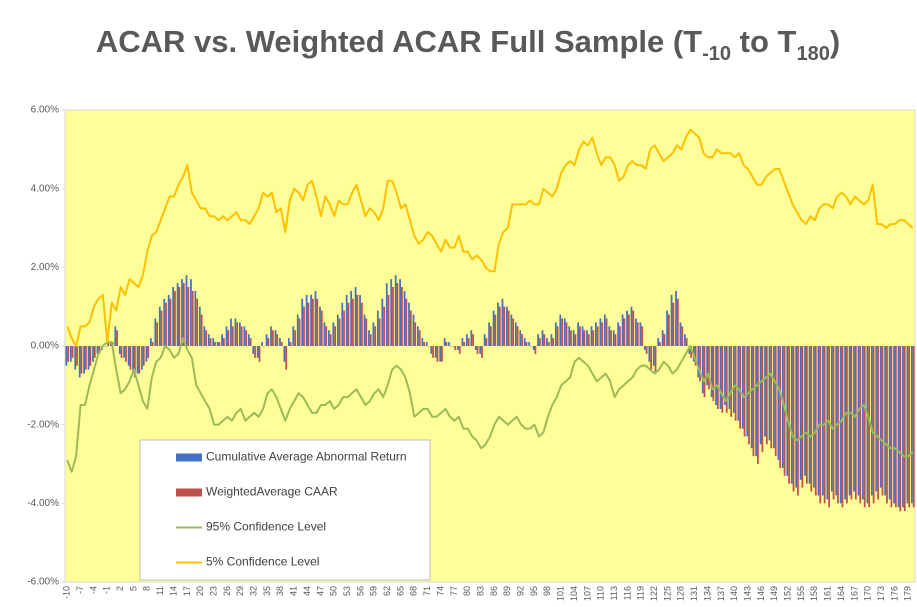 The width and height of the screenshot is (917, 607). Describe the element at coordinates (627, 593) in the screenshot. I see `x-tick-label: 116` at that location.